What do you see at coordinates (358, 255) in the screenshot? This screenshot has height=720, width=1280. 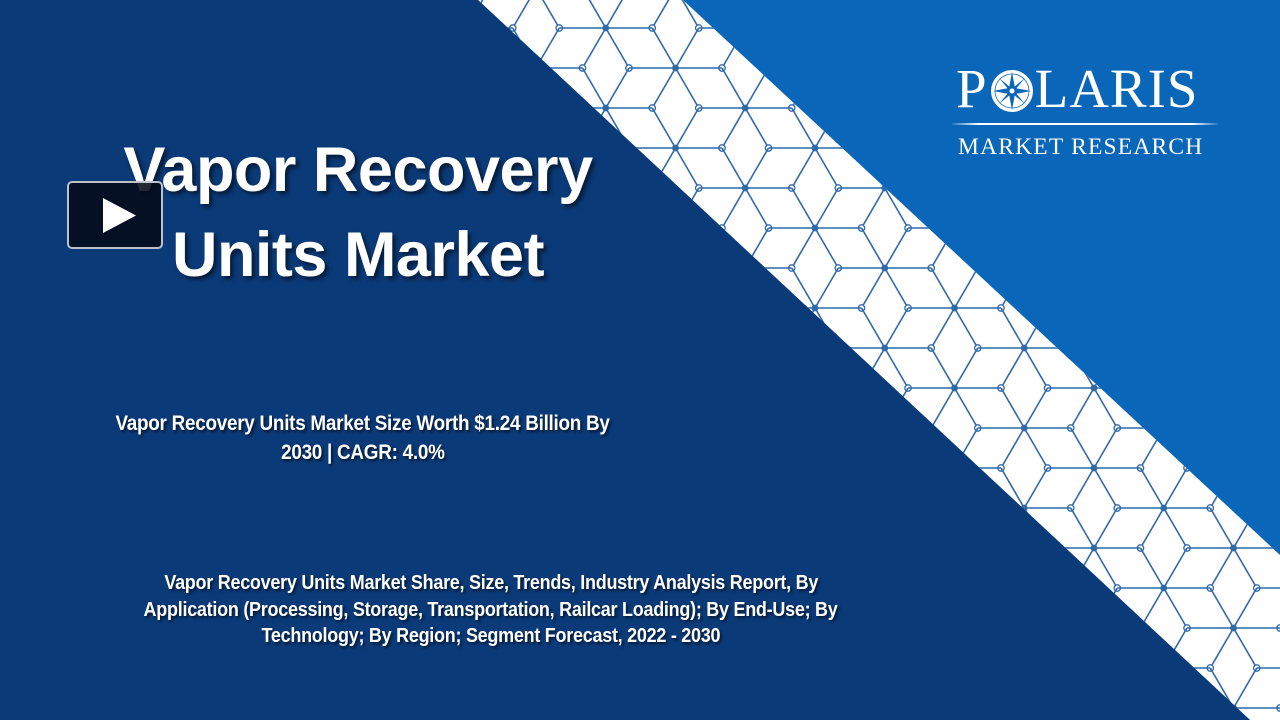 I see `title-line-2: Units Market` at bounding box center [358, 255].